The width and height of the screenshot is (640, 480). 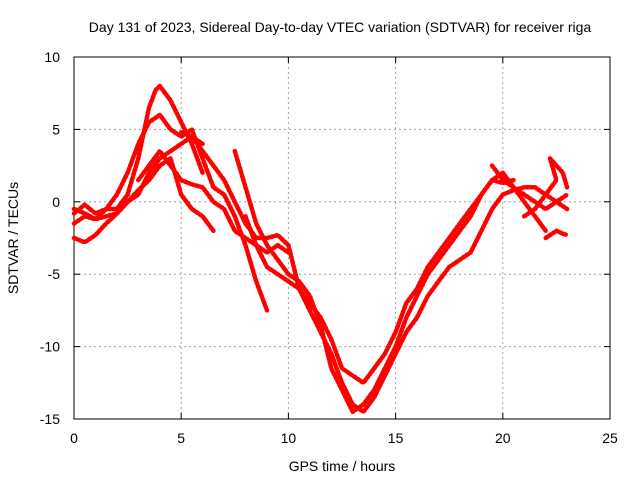 What do you see at coordinates (13, 238) in the screenshot?
I see `y-axis-label: SDTVAR / TECUs` at bounding box center [13, 238].